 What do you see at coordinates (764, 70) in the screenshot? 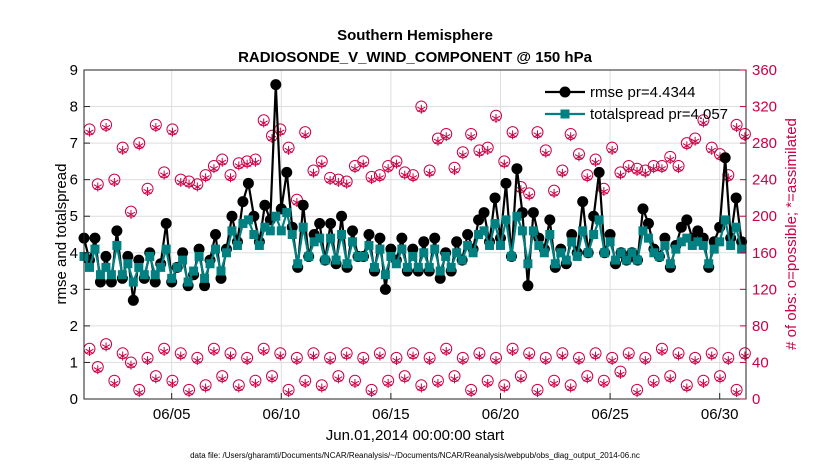
I see `y2-tick-label: 360` at bounding box center [764, 70].